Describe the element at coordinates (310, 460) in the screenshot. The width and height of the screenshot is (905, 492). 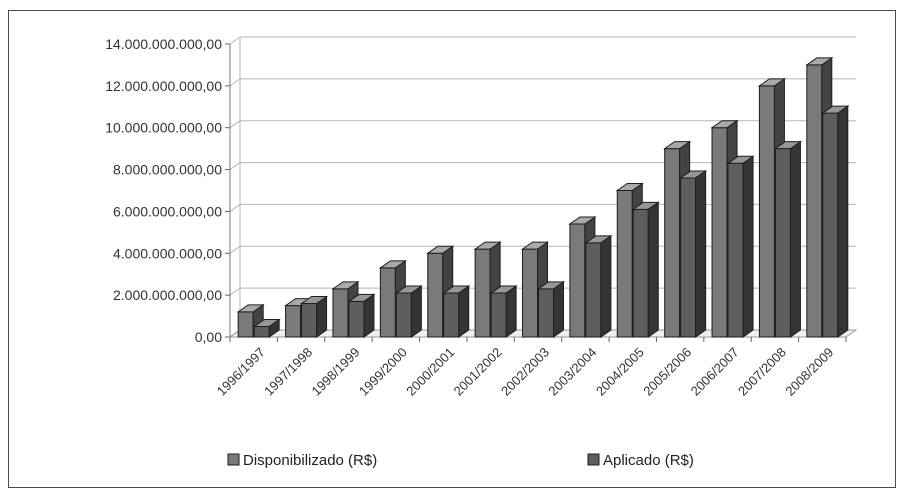
I see `legend-label: Disponibilizado (R$)` at that location.